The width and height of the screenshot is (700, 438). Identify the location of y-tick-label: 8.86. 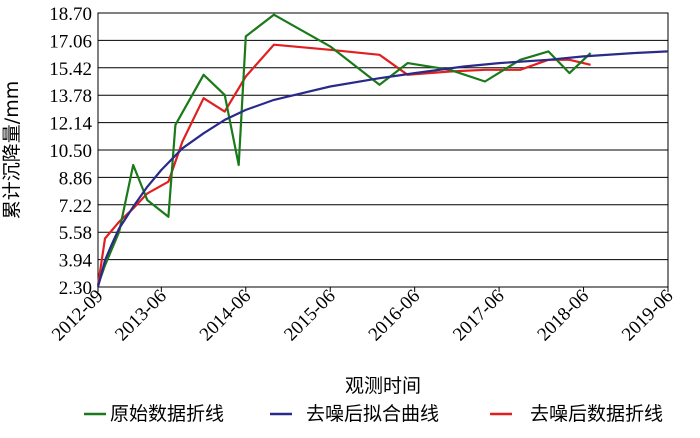
(75, 178).